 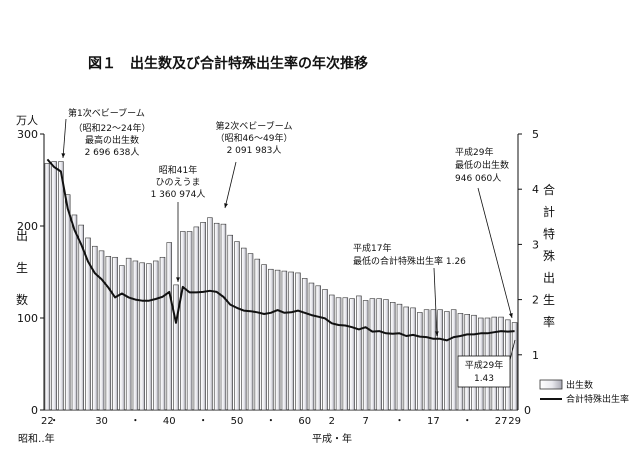 I want to click on x-era-label-showa: 昭和‥年, so click(x=36, y=438).